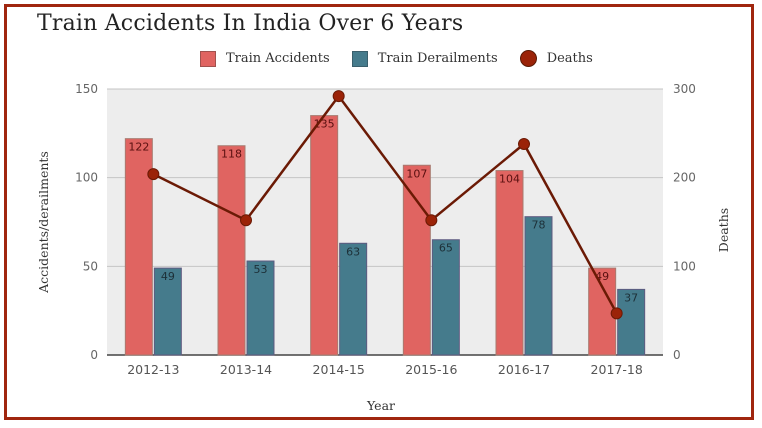 This screenshot has width=762, height=428. Describe the element at coordinates (168, 276) in the screenshot. I see `bar-value-label: 49` at that location.